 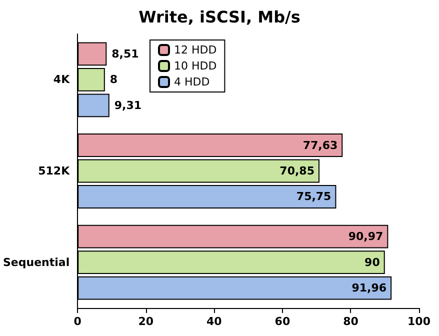 I want to click on data-label: 77,63, so click(x=320, y=145).